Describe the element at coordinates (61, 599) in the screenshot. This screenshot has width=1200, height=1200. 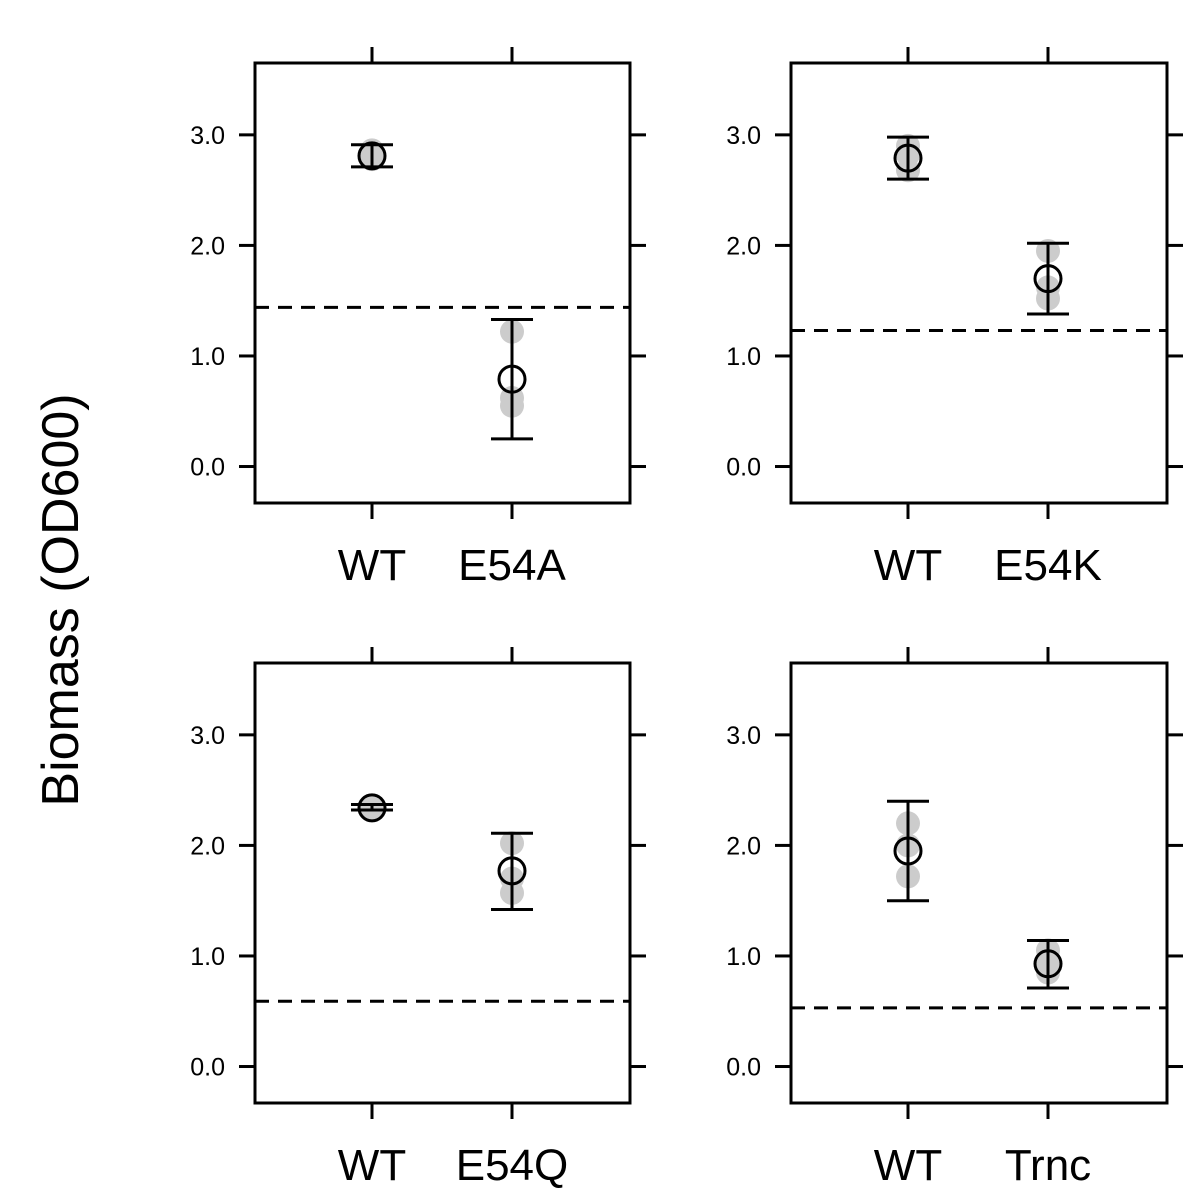
I see `y-axis-label: Biomass (OD600)` at that location.